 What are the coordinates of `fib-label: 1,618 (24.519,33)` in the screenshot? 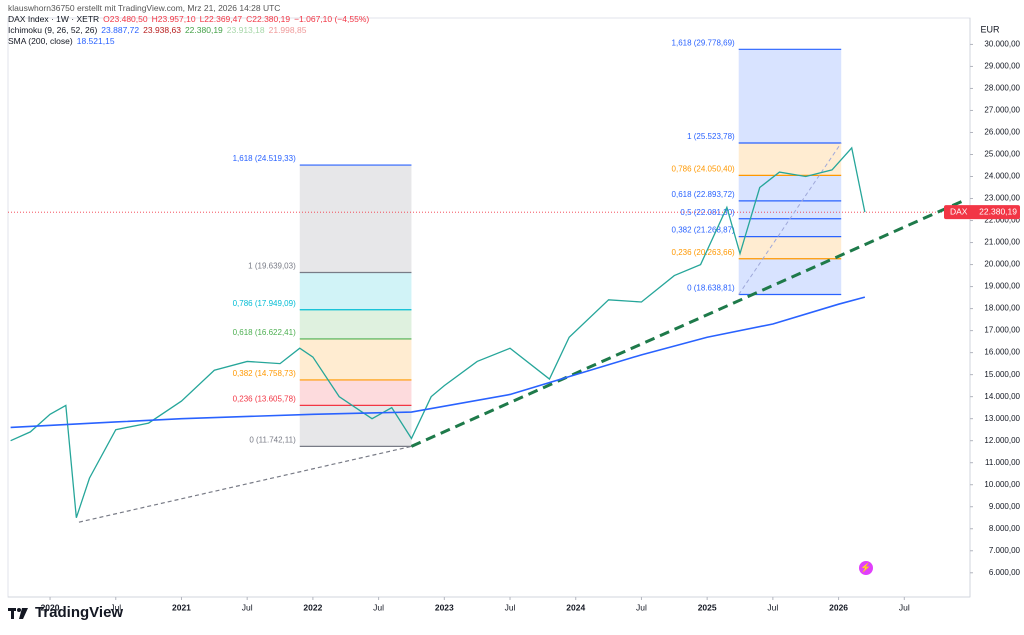 It's located at (264, 158).